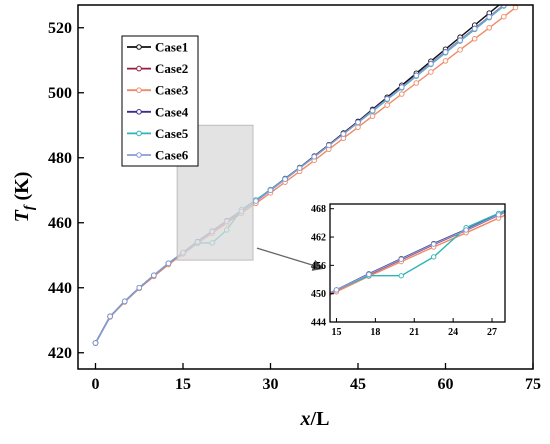  I want to click on inset-data-point-case3, so click(304, 307).